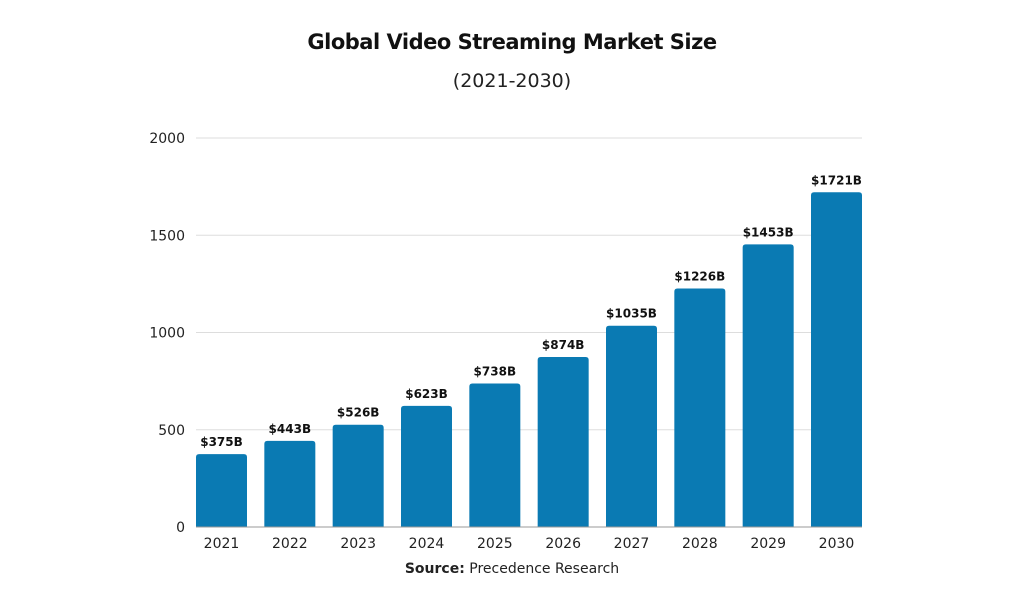  What do you see at coordinates (700, 544) in the screenshot?
I see `x-tick-label: 2028` at bounding box center [700, 544].